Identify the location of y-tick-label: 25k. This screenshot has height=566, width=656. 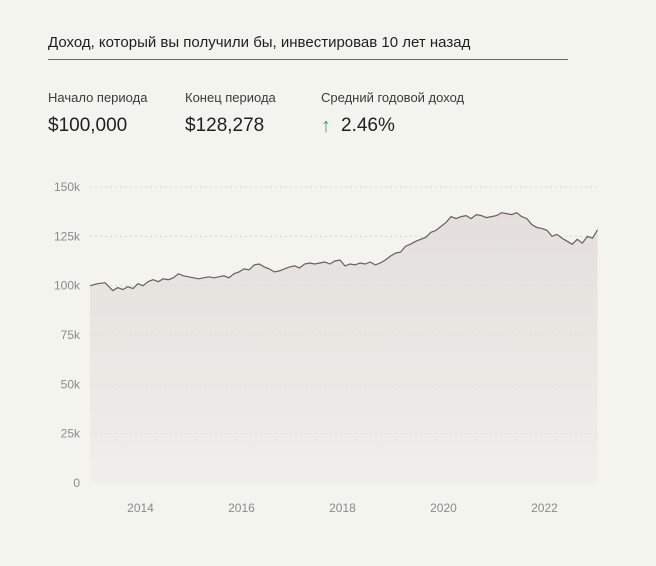
(71, 434).